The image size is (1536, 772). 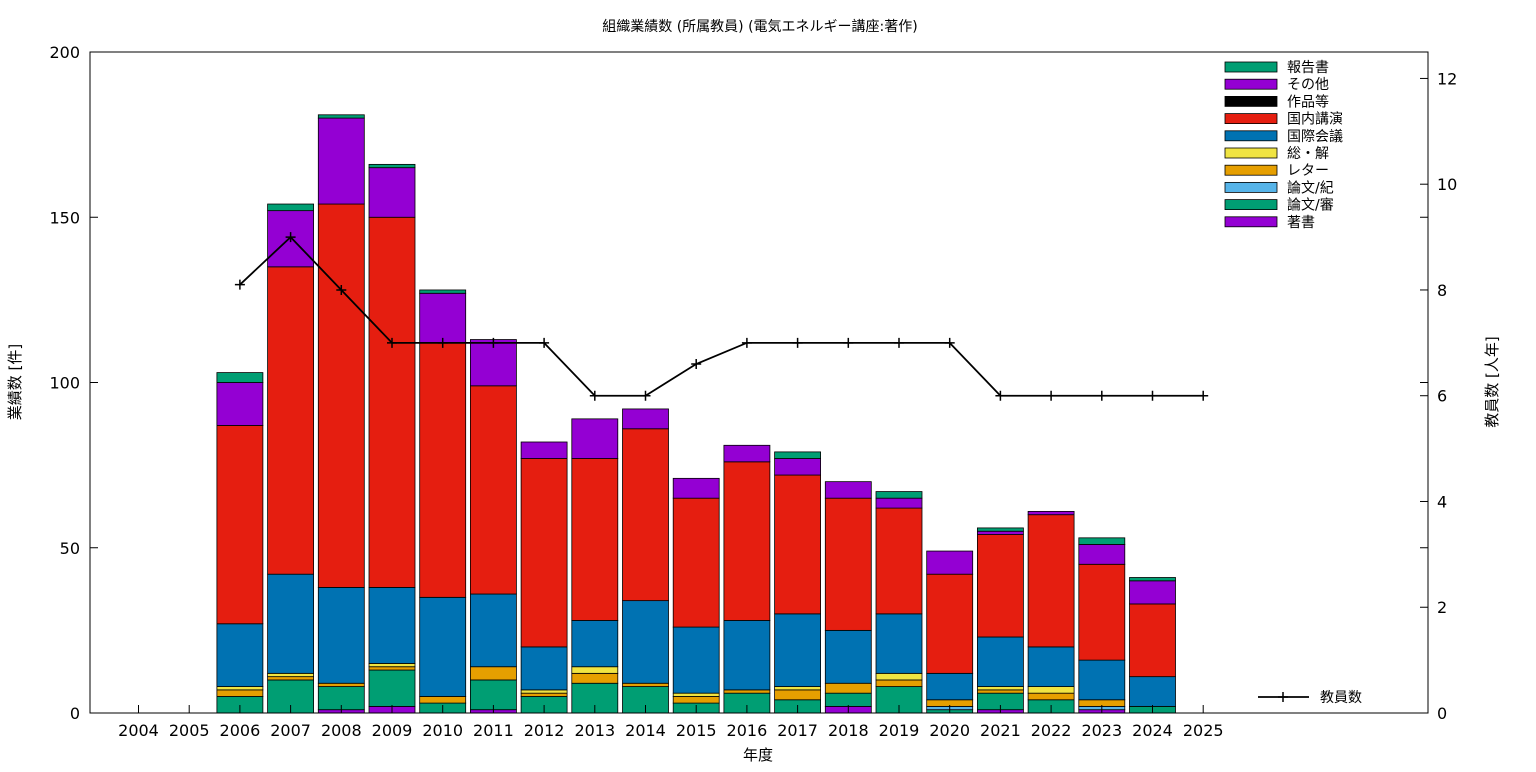 I want to click on x-tick-label: 2023, so click(x=1101, y=730).